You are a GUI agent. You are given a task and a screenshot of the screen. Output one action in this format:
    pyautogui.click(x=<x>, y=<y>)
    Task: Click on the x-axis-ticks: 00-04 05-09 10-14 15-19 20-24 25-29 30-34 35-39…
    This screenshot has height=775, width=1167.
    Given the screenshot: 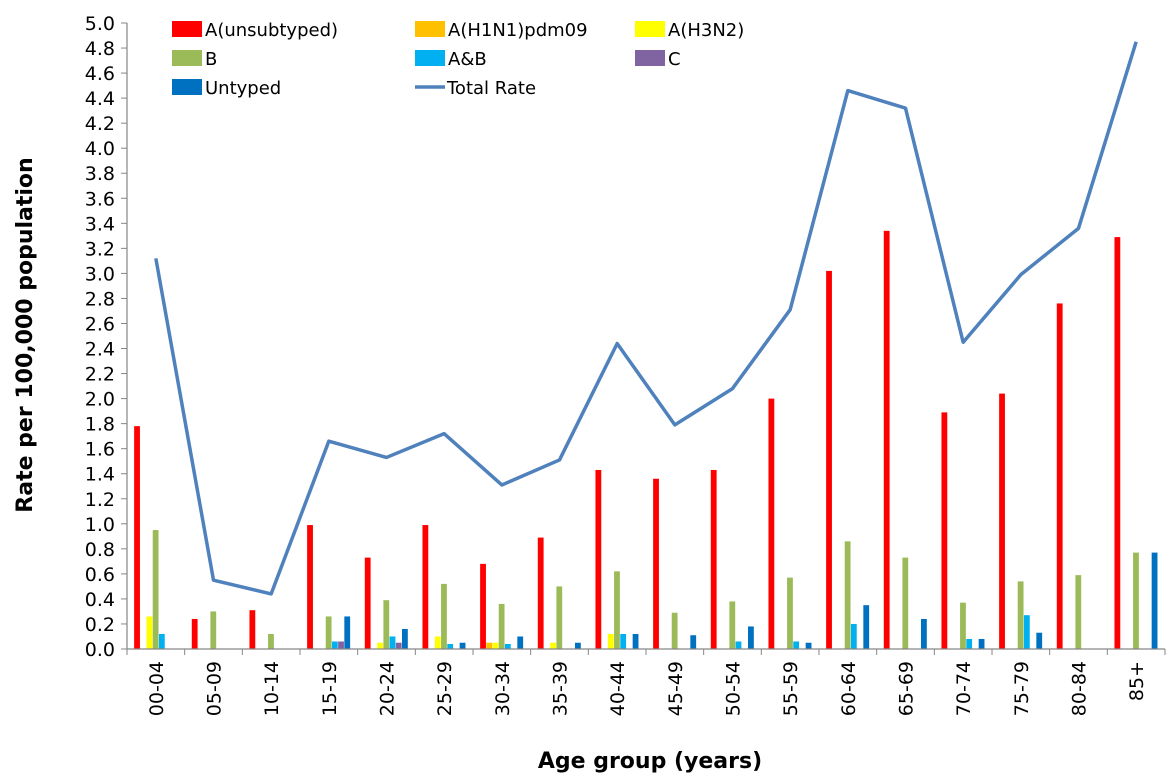 What is the action you would take?
    pyautogui.click(x=646, y=682)
    